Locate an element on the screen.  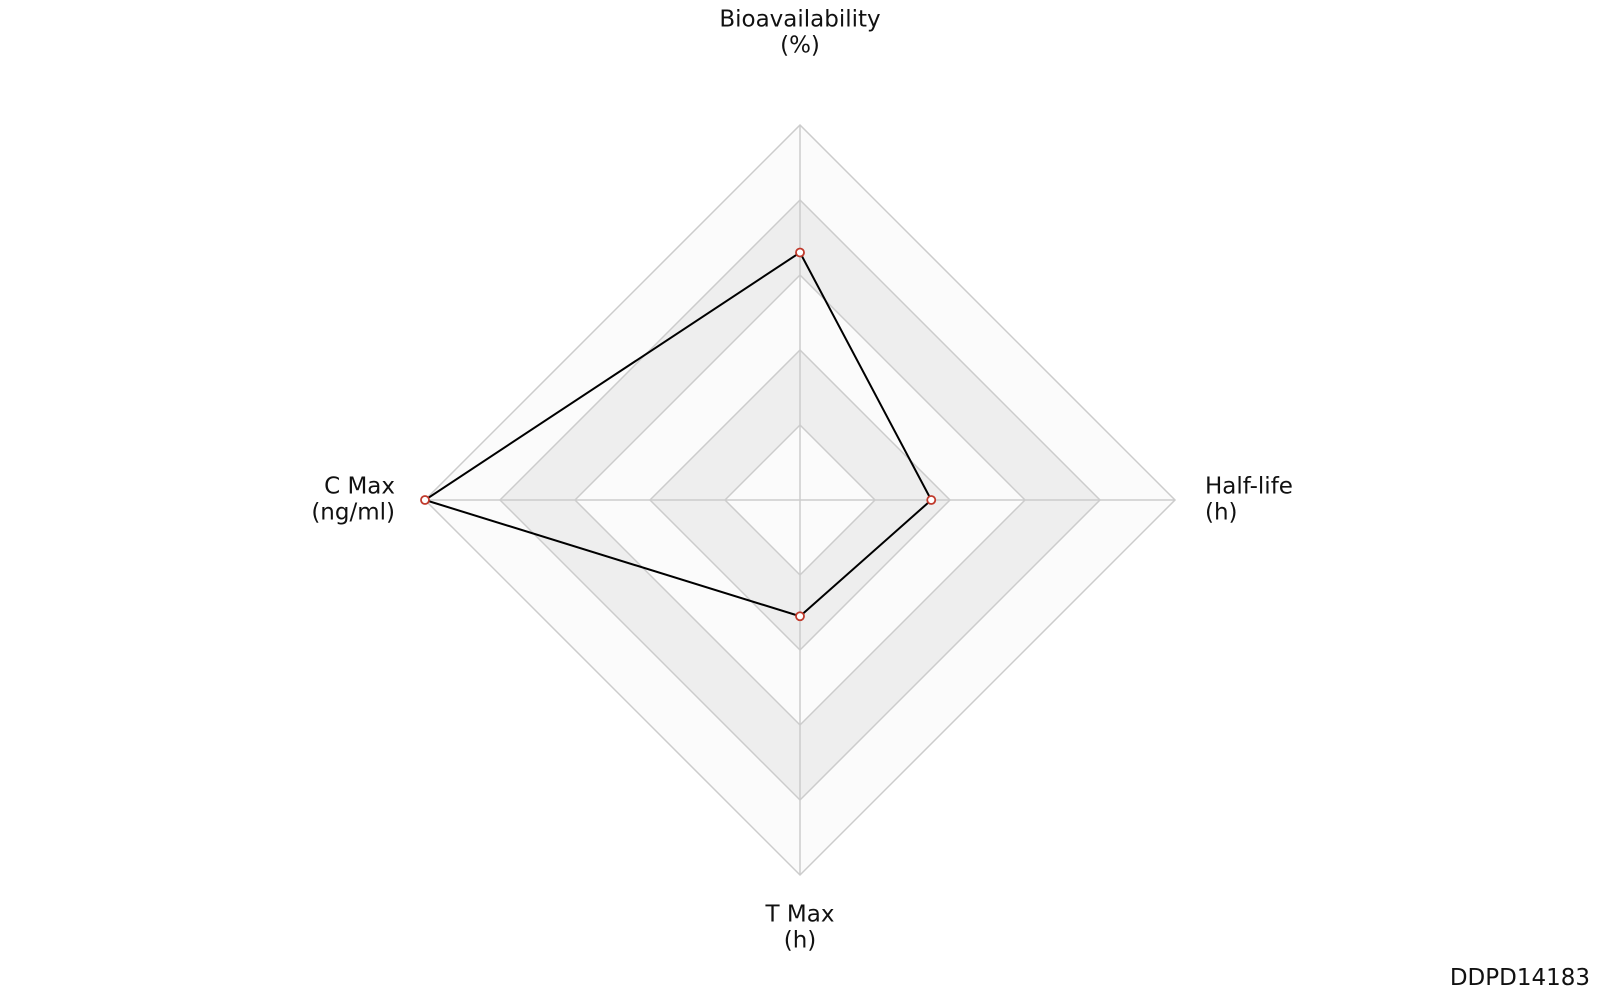
axis-label: (%) is located at coordinates (800, 46).